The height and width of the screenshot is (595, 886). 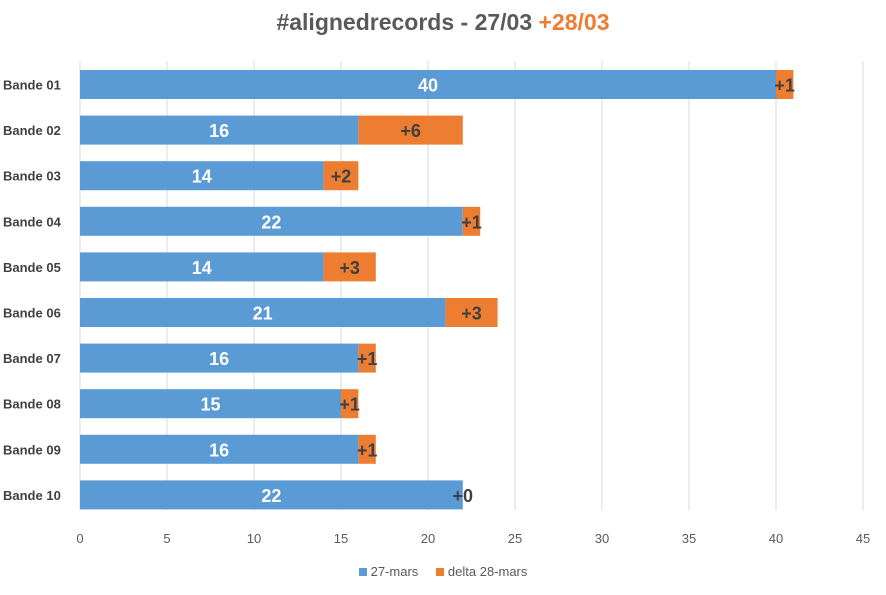 I want to click on category-label: Bande 01, so click(x=32, y=85).